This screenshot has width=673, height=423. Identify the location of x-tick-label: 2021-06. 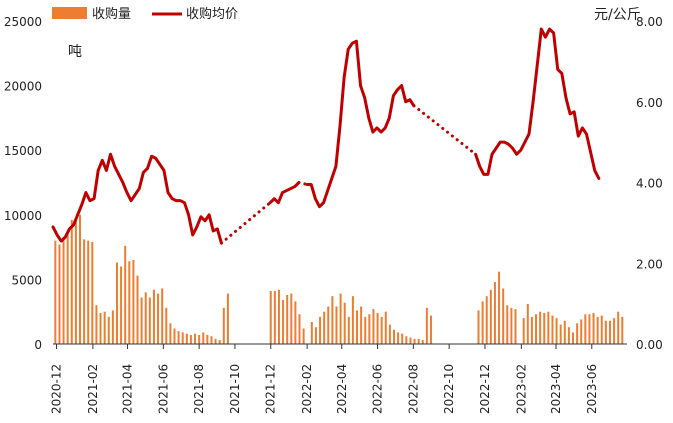
(163, 389).